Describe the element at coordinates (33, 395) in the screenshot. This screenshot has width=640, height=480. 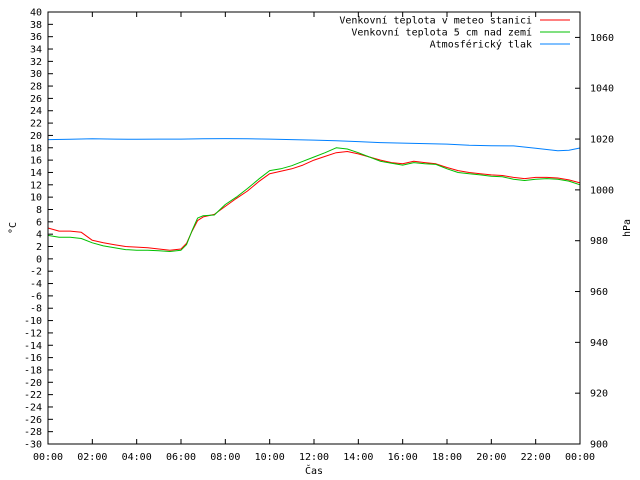
I see `y-left-tick-label: -22` at that location.